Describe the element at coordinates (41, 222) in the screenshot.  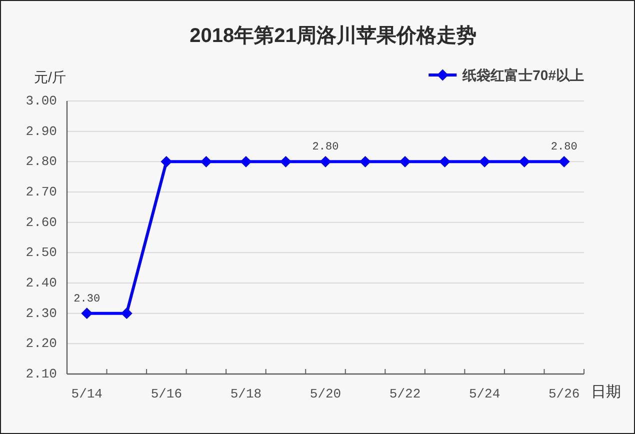
I see `y-tick-label: 2.60` at that location.